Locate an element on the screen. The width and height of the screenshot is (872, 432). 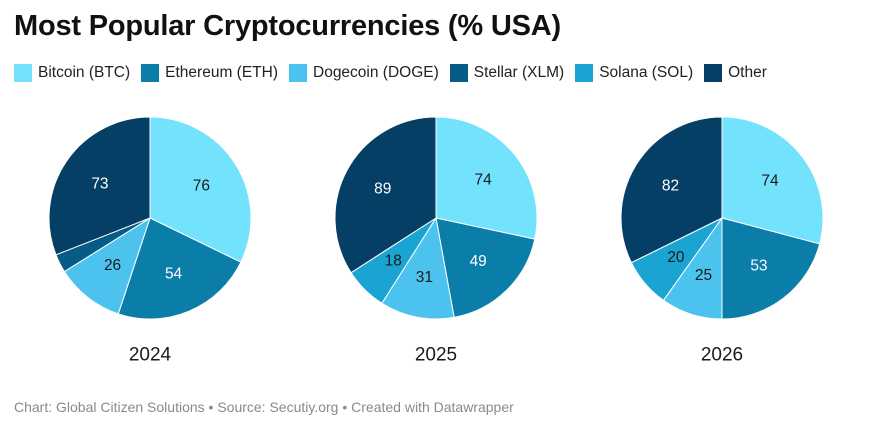
pie-slice-2025-bitcoin is located at coordinates (486, 178).